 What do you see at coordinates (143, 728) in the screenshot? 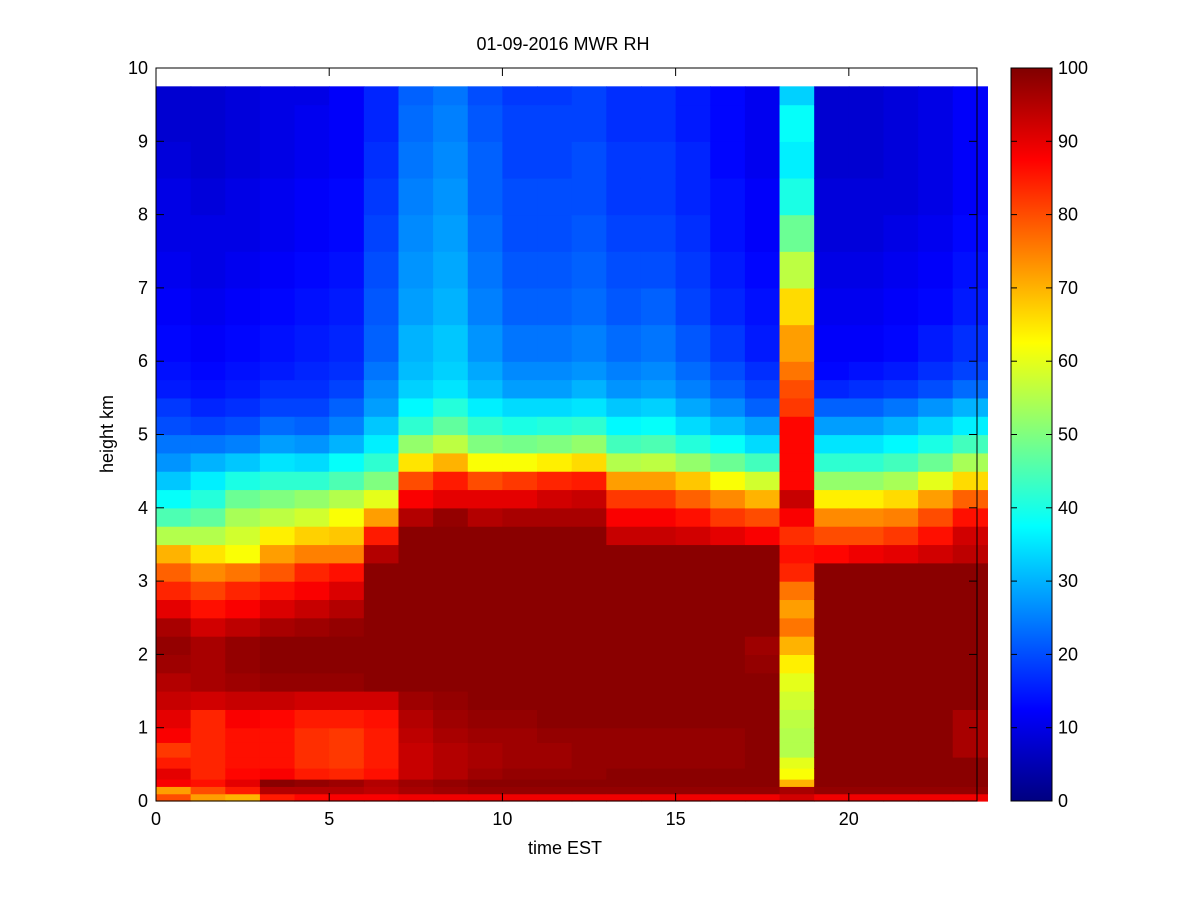
I see `y-tick-label: 1` at bounding box center [143, 728].